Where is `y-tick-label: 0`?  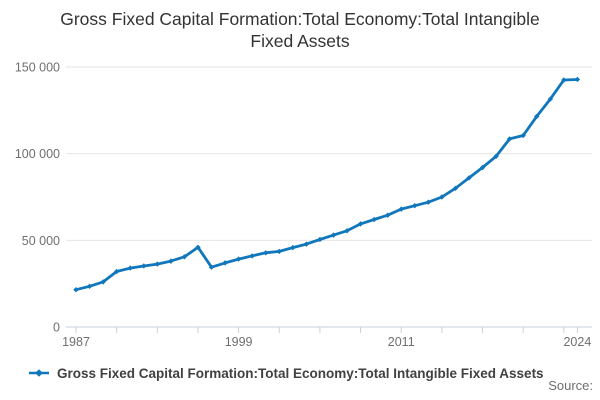 y-tick-label: 0 is located at coordinates (56, 328).